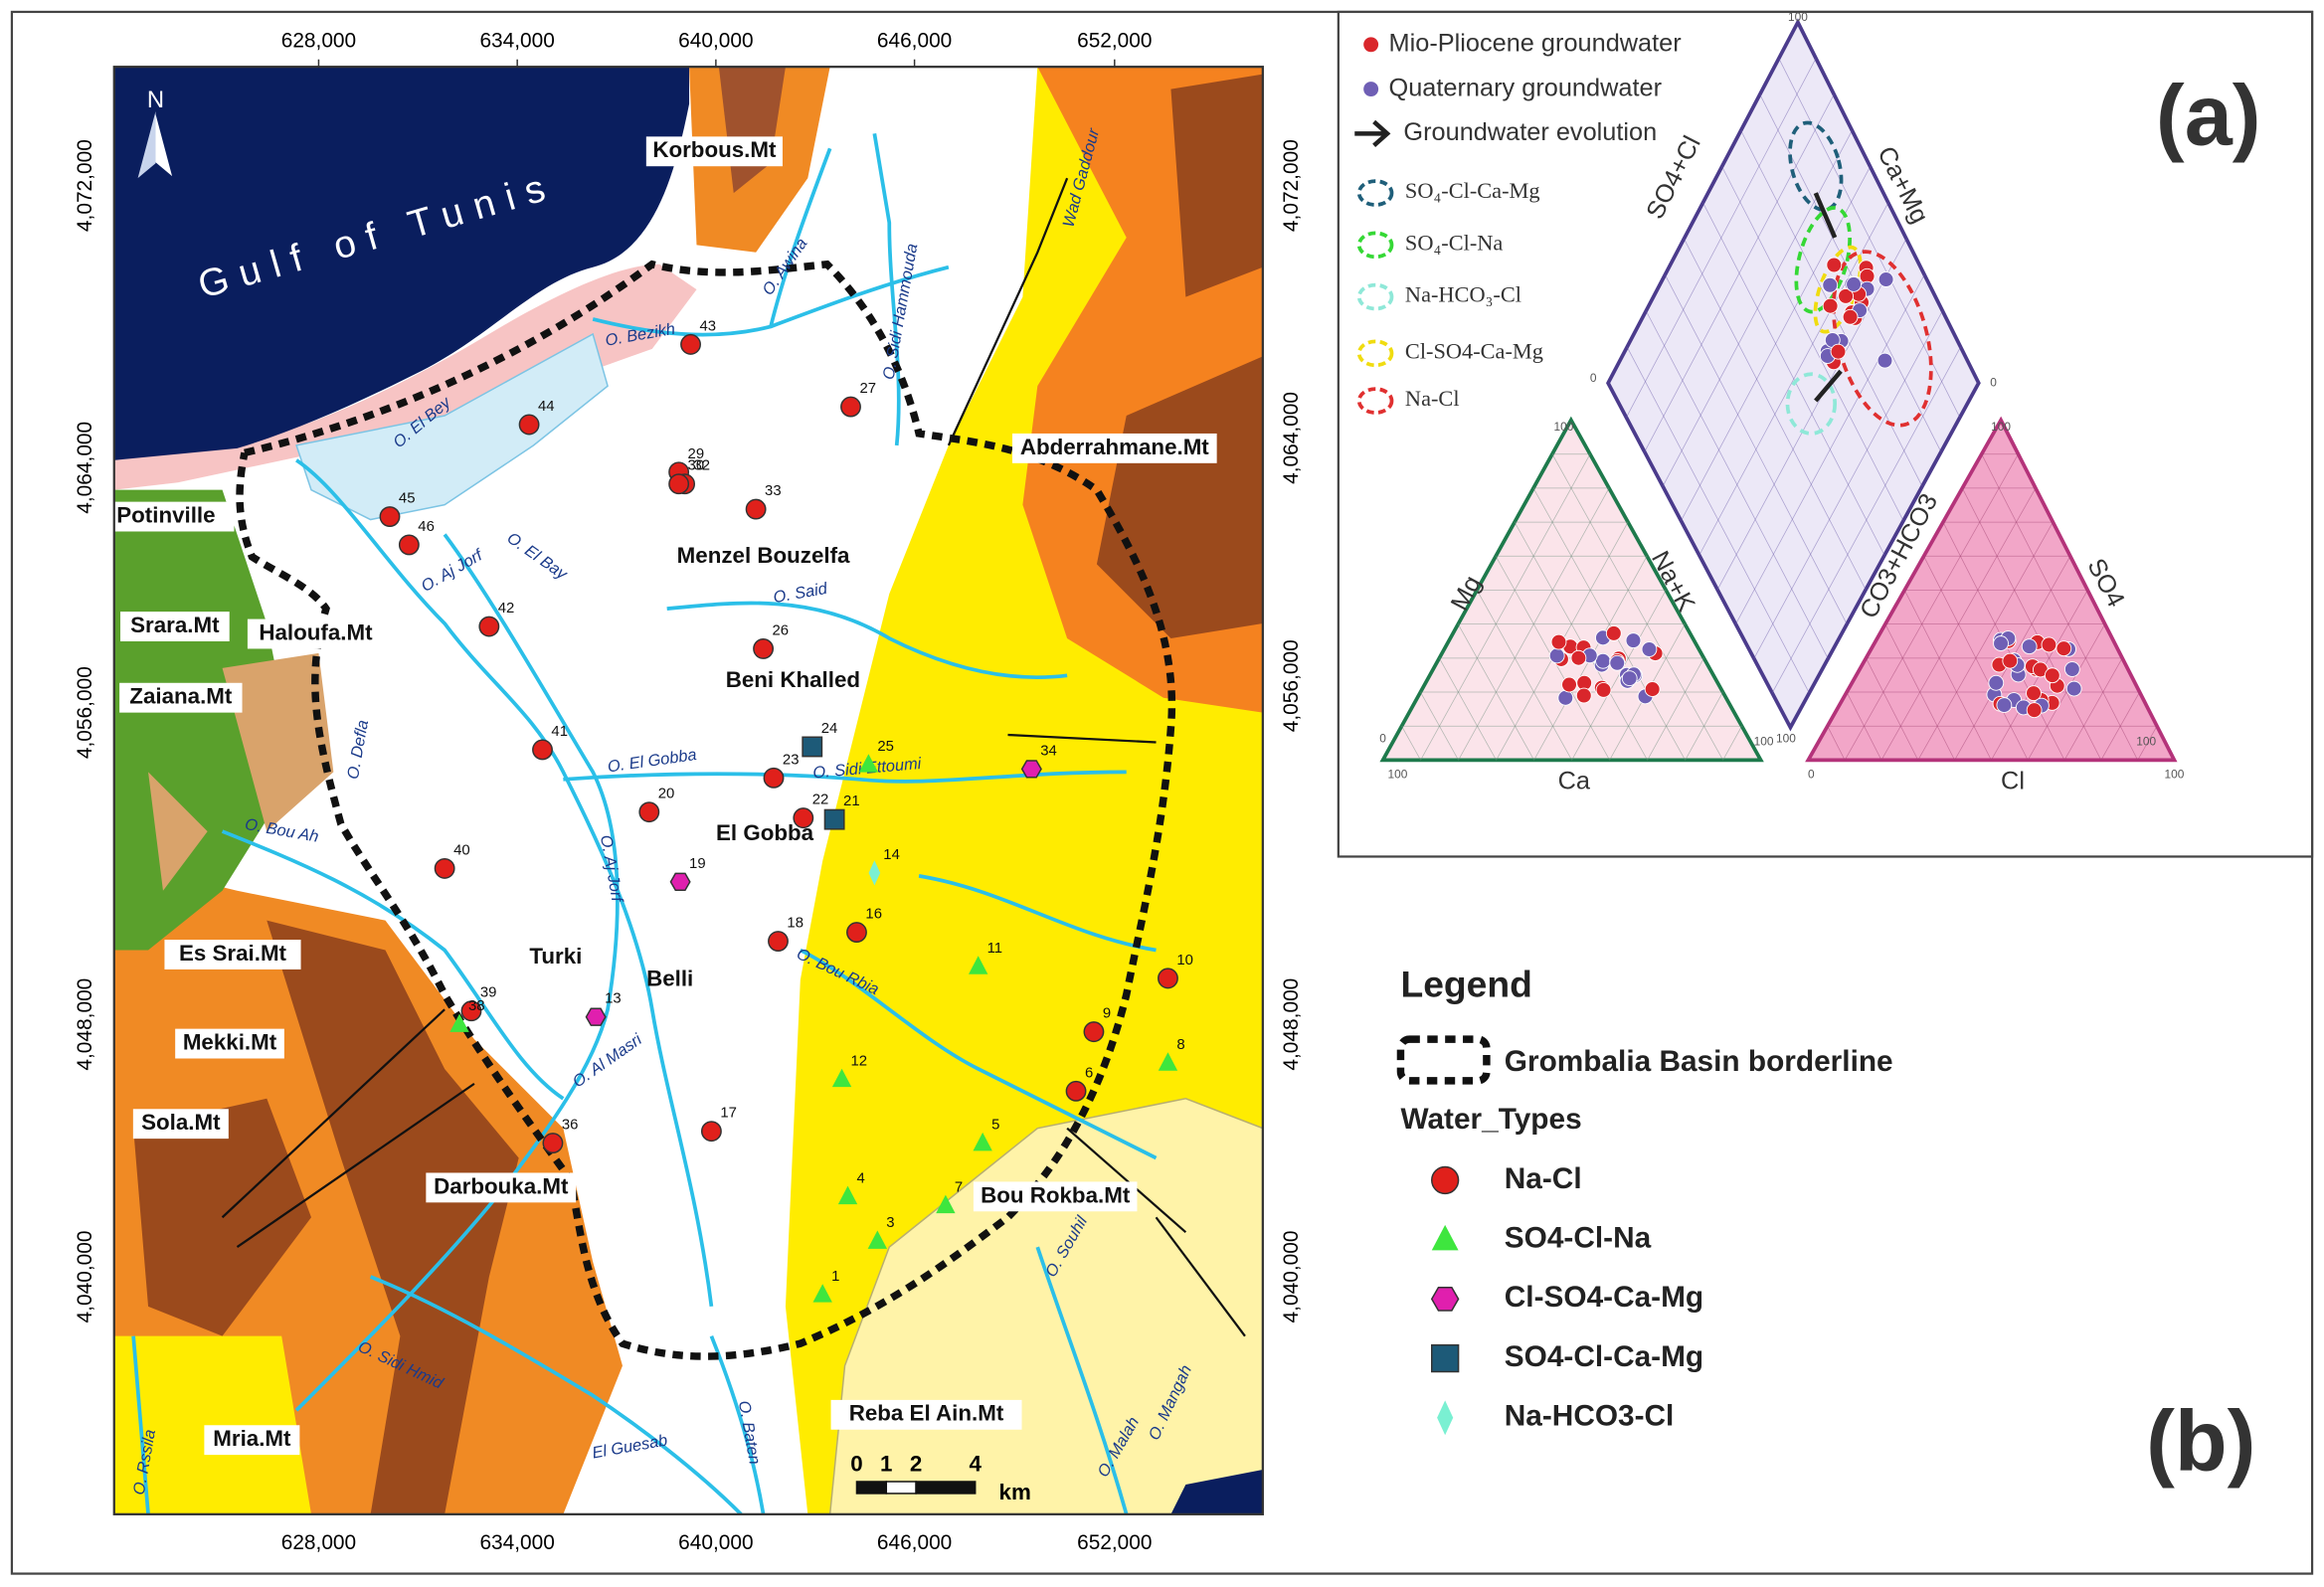 The height and width of the screenshot is (1587, 2324). Describe the element at coordinates (2208, 116) in the screenshot. I see `panel-label: (a)` at that location.